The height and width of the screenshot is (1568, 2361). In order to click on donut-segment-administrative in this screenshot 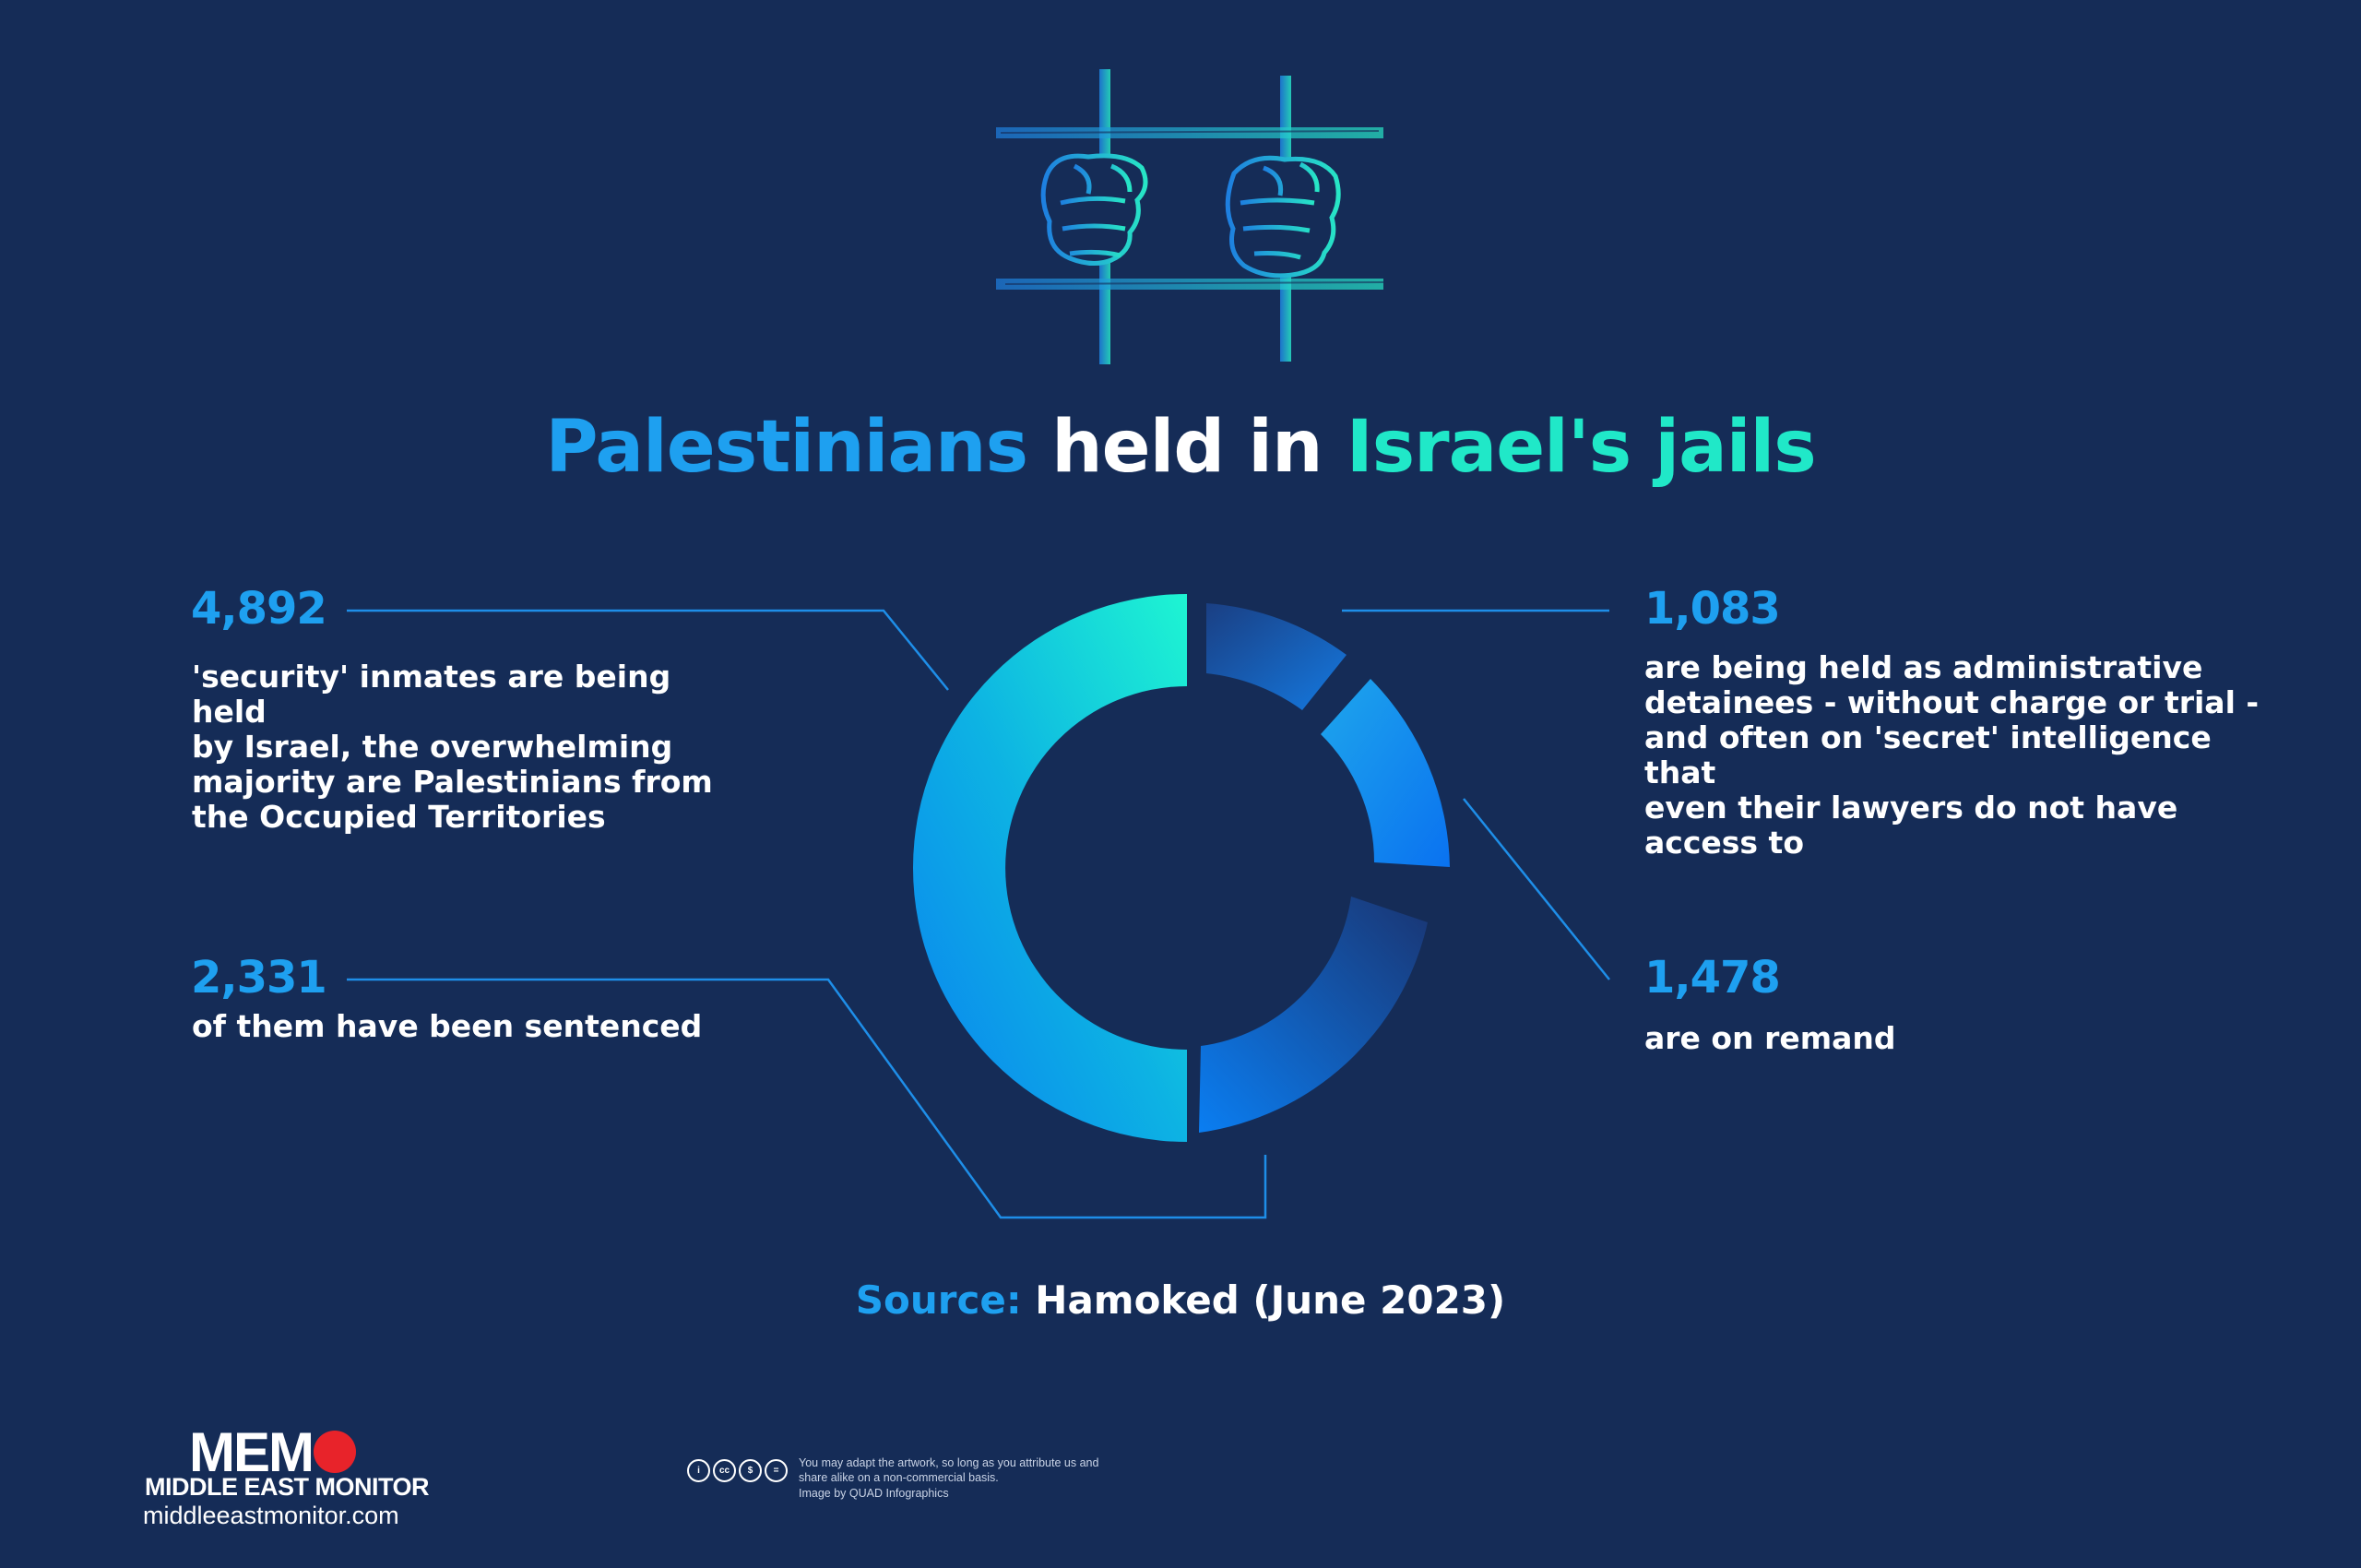, I will do `click(1276, 656)`.